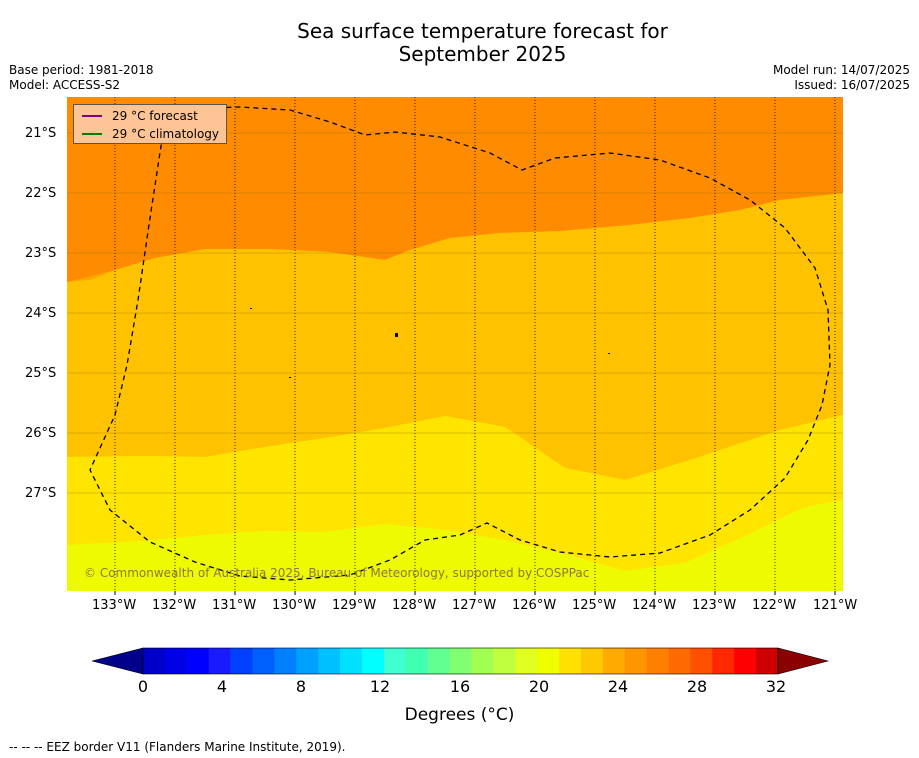 This screenshot has width=919, height=758. Describe the element at coordinates (841, 70) in the screenshot. I see `model-run: Model run: 14/07/2025` at that location.